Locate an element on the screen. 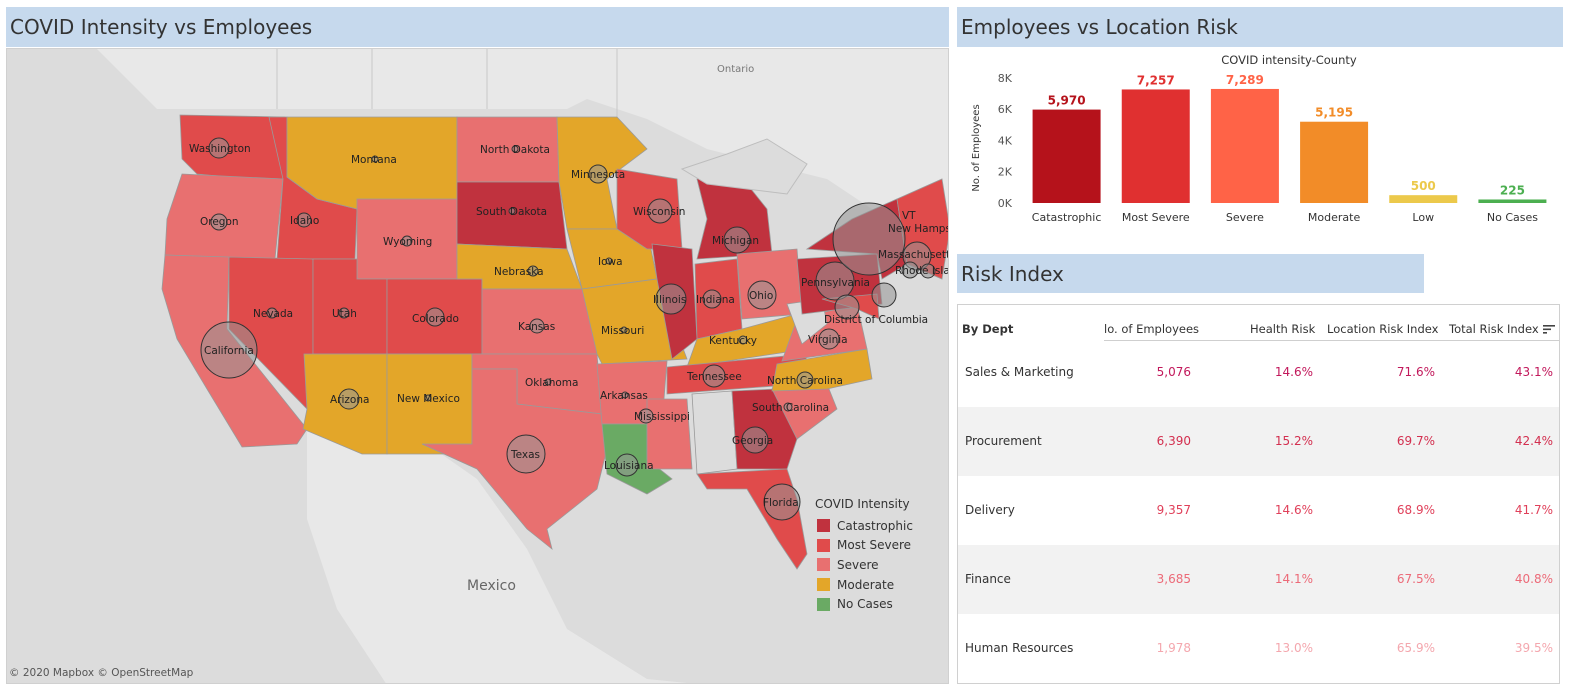  label-rhode-island: Rhode Isla is located at coordinates (922, 271).